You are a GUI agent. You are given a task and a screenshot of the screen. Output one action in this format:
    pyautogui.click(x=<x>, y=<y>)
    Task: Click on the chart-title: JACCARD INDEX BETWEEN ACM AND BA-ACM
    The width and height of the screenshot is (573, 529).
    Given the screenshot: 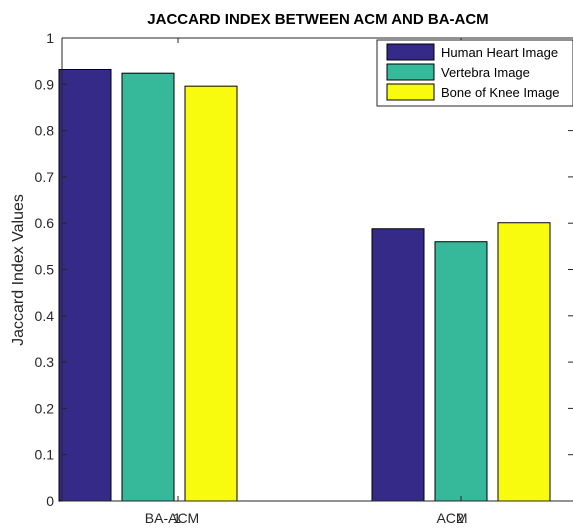 What is the action you would take?
    pyautogui.click(x=317, y=19)
    